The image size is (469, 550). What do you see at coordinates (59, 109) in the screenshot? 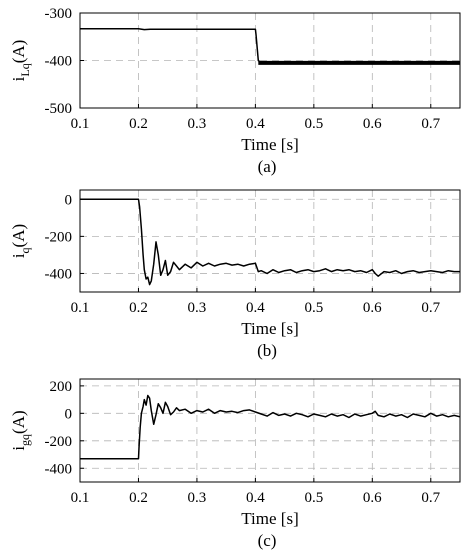
I see `y-tick-label: -500` at bounding box center [59, 109].